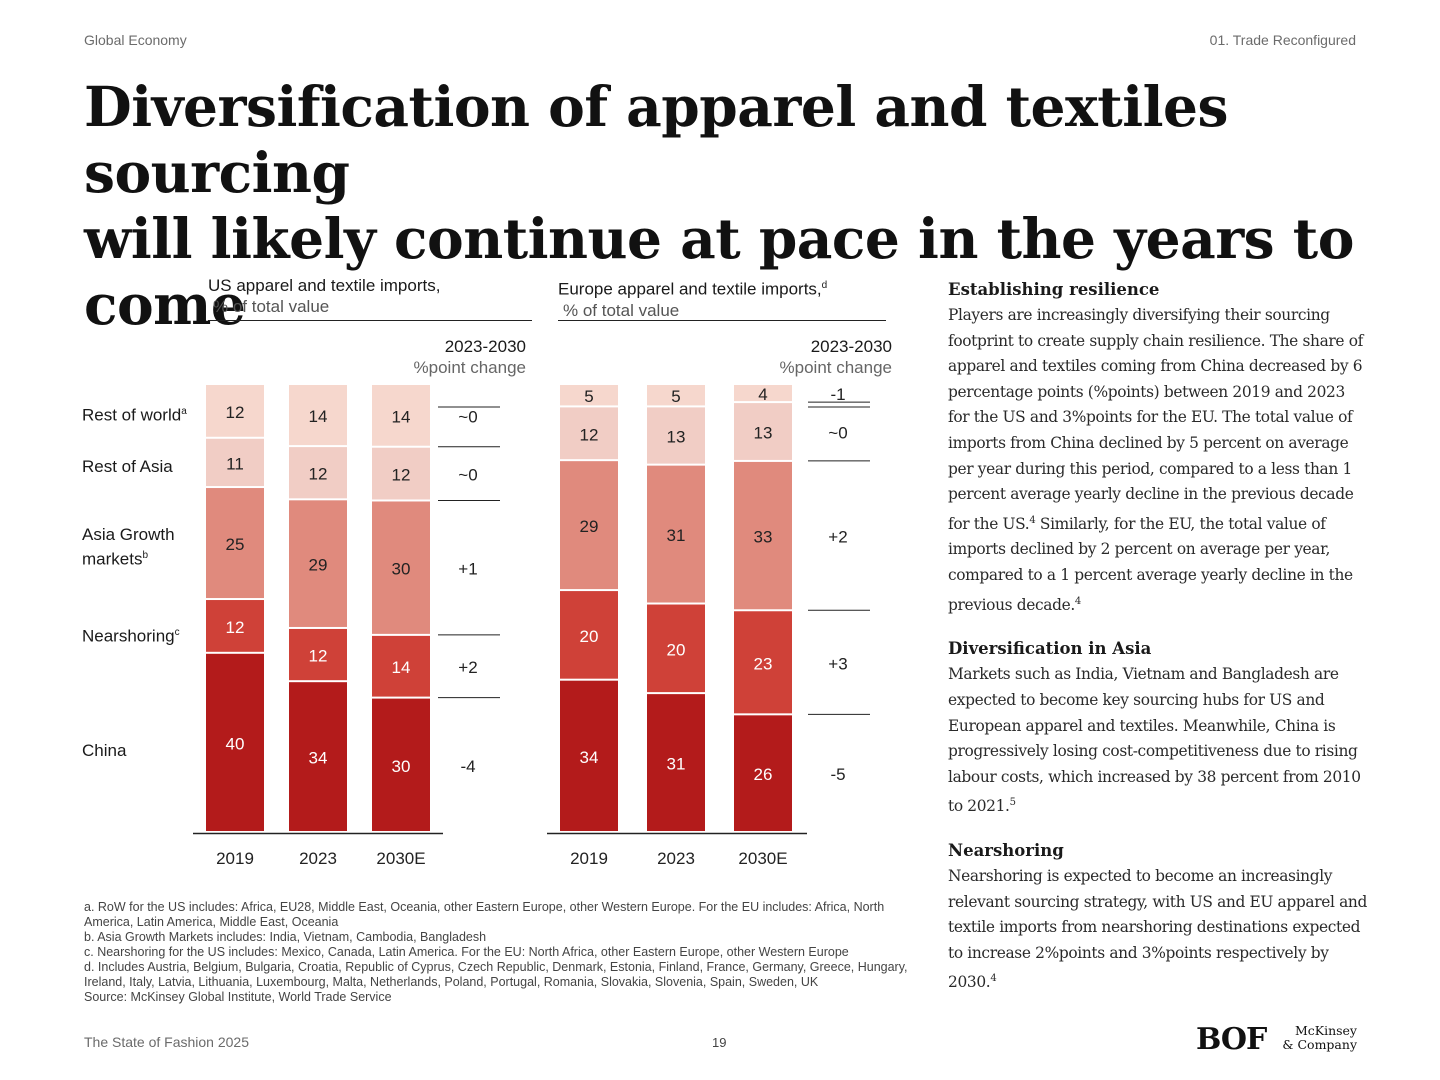  I want to click on data-label: 25, so click(235, 544).